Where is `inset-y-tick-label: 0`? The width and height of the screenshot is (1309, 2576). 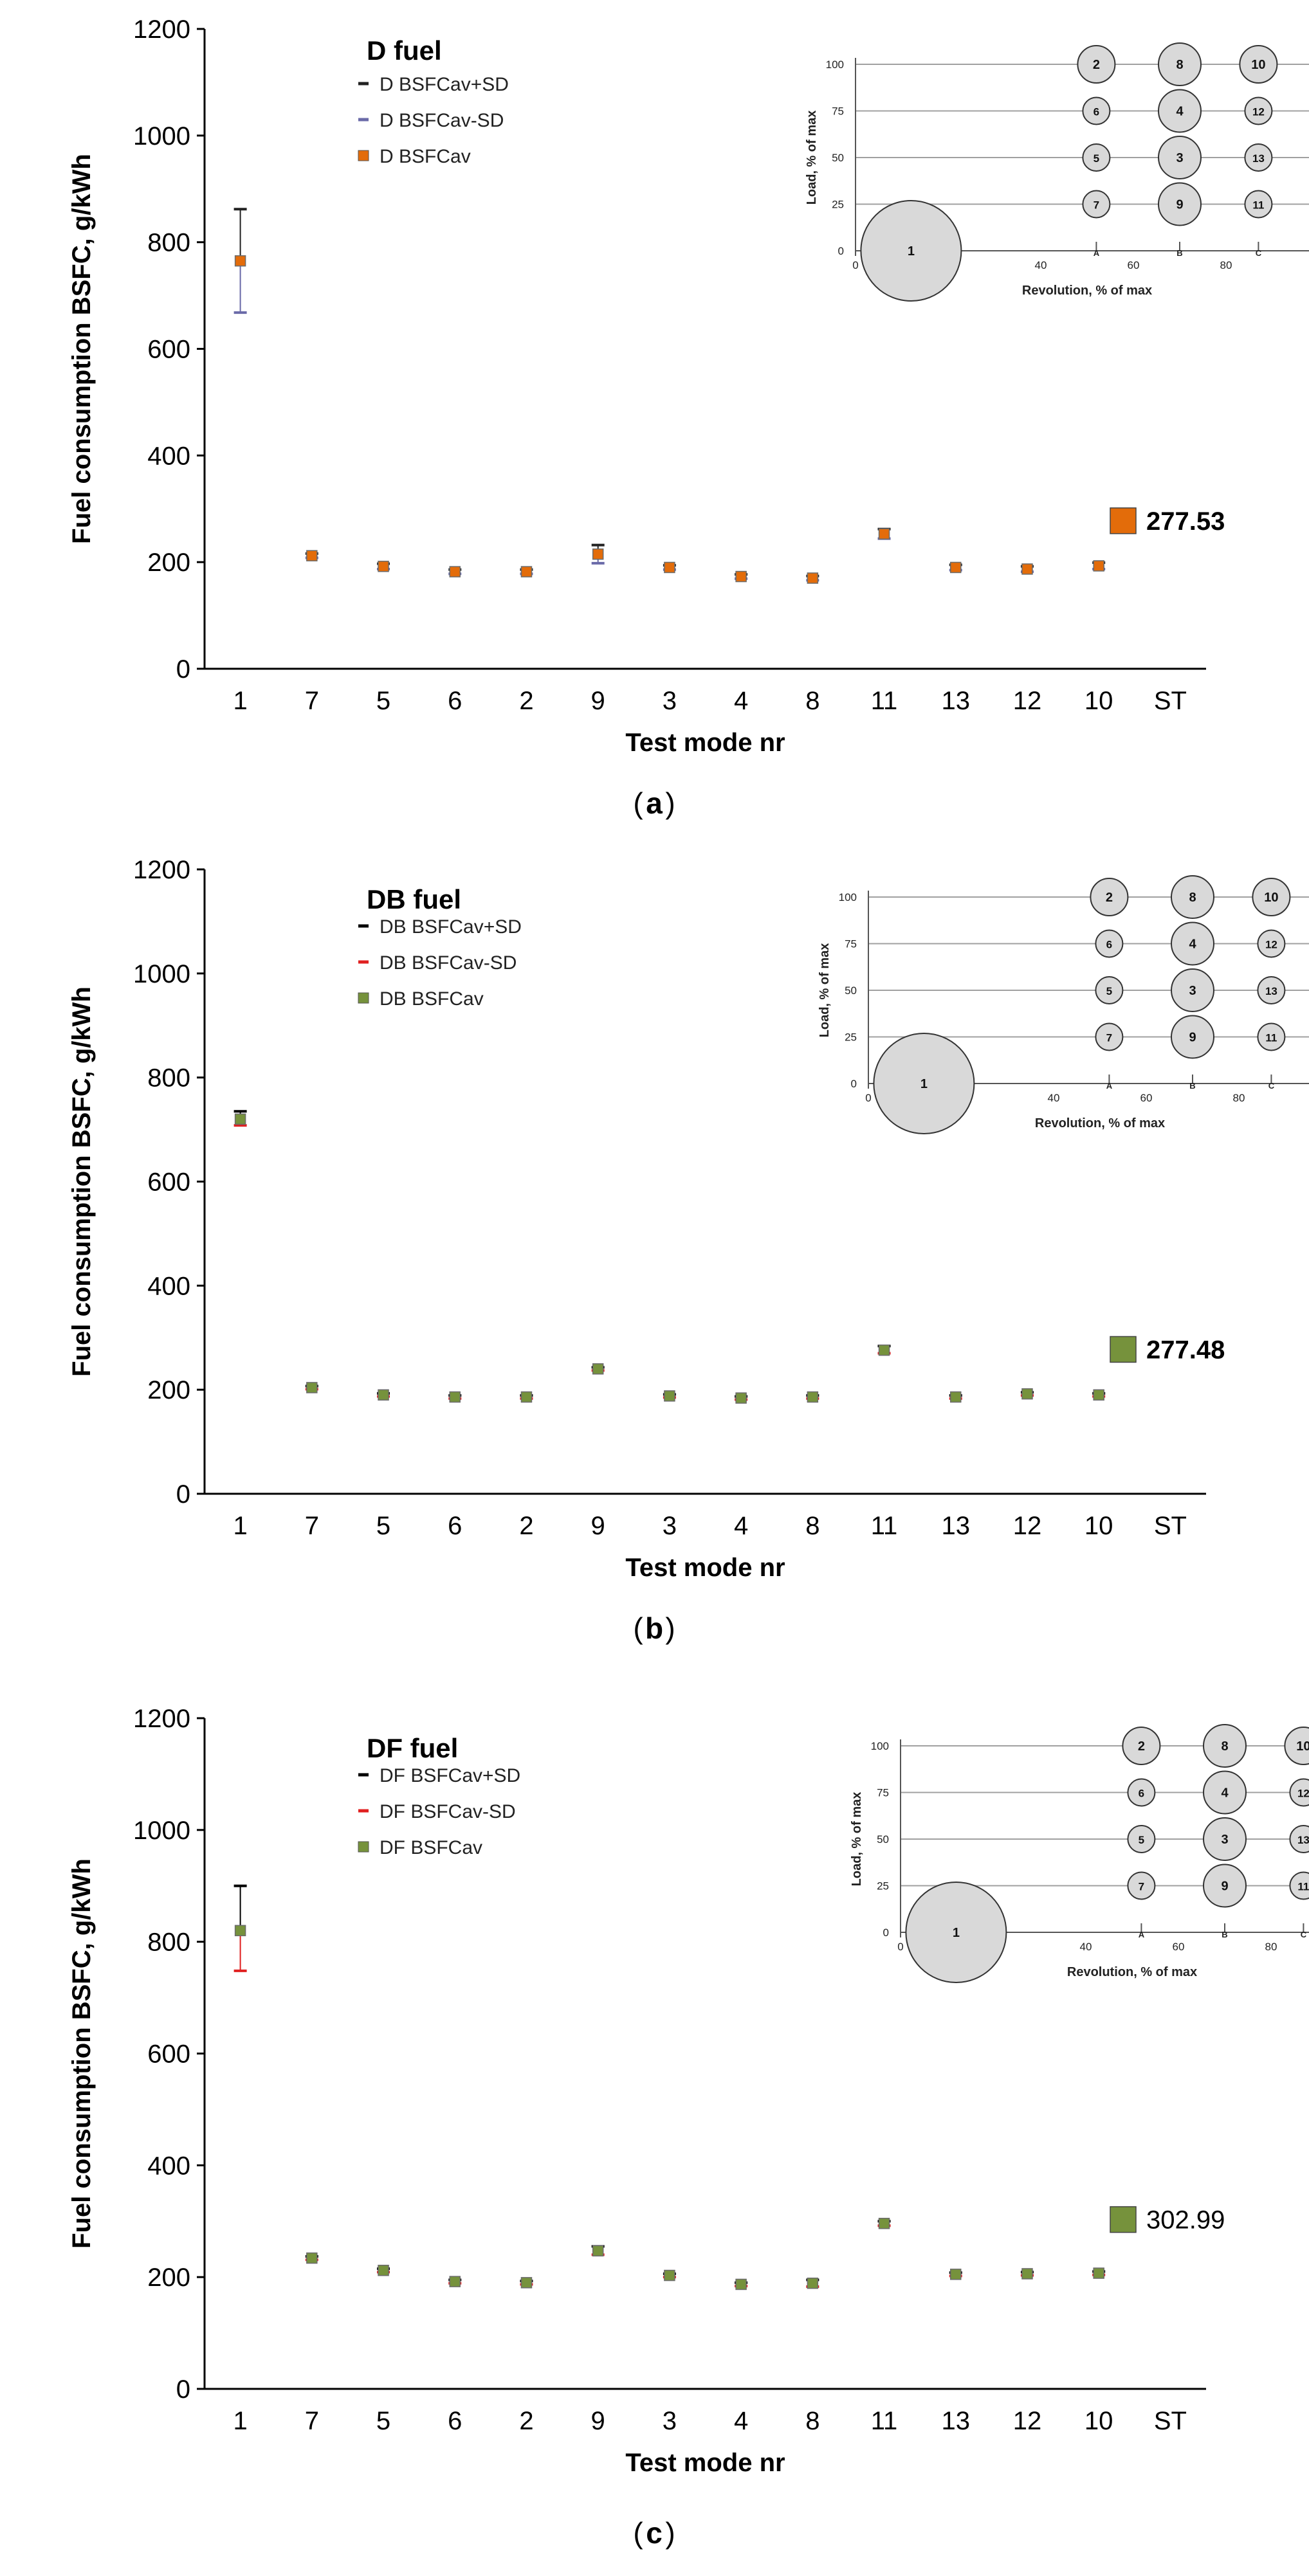
inset-y-tick-label: 0 is located at coordinates (886, 1933).